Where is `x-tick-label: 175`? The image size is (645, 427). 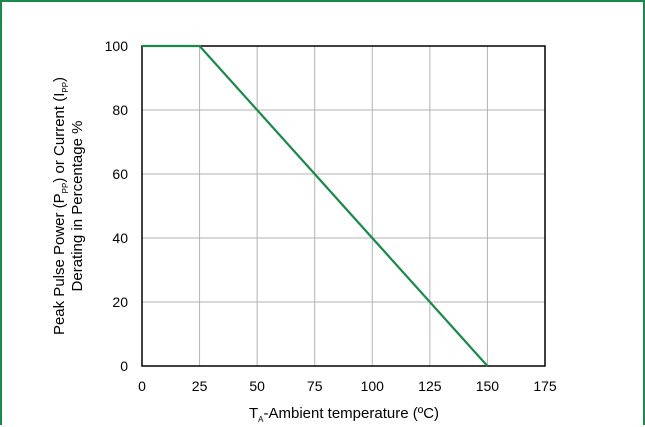
x-tick-label: 175 is located at coordinates (545, 386).